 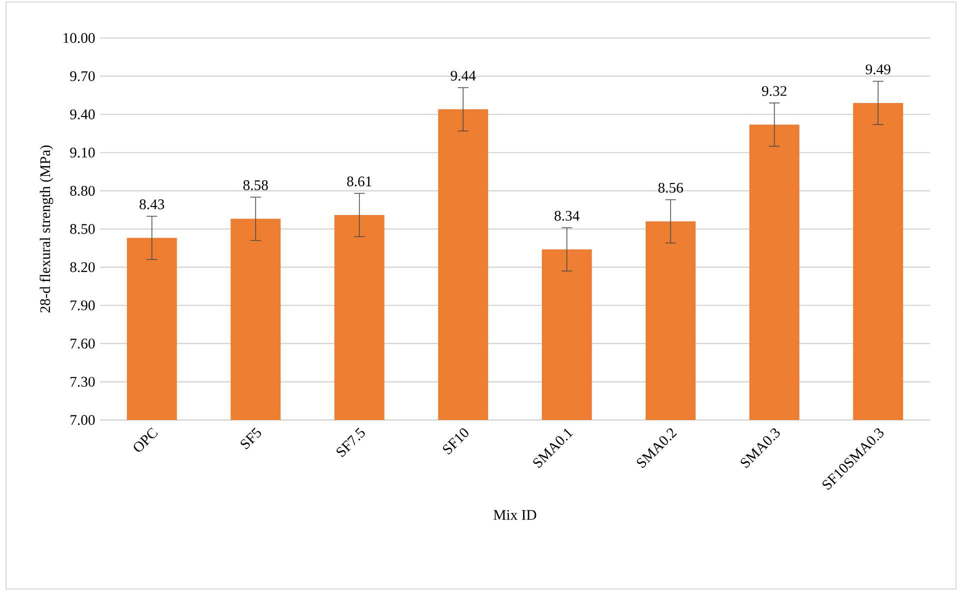 What do you see at coordinates (251, 439) in the screenshot?
I see `x-tick-label: SF5` at bounding box center [251, 439].